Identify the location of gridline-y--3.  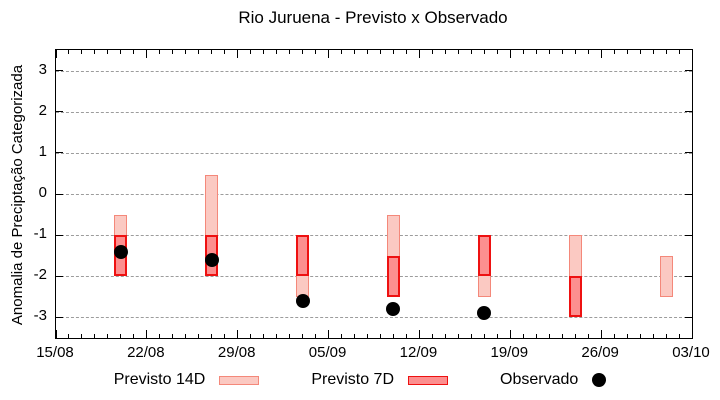
(374, 318).